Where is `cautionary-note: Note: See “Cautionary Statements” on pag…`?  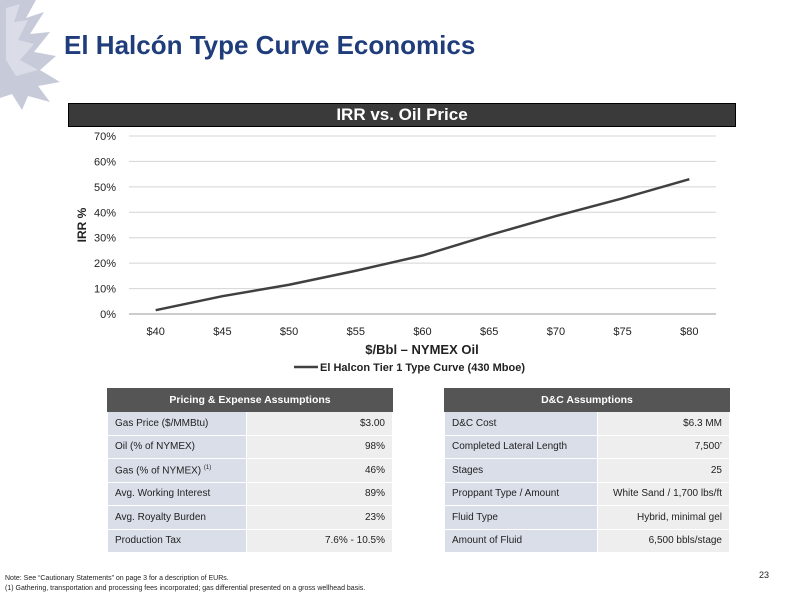 cautionary-note: Note: See “Cautionary Statements” on pag… is located at coordinates (117, 578).